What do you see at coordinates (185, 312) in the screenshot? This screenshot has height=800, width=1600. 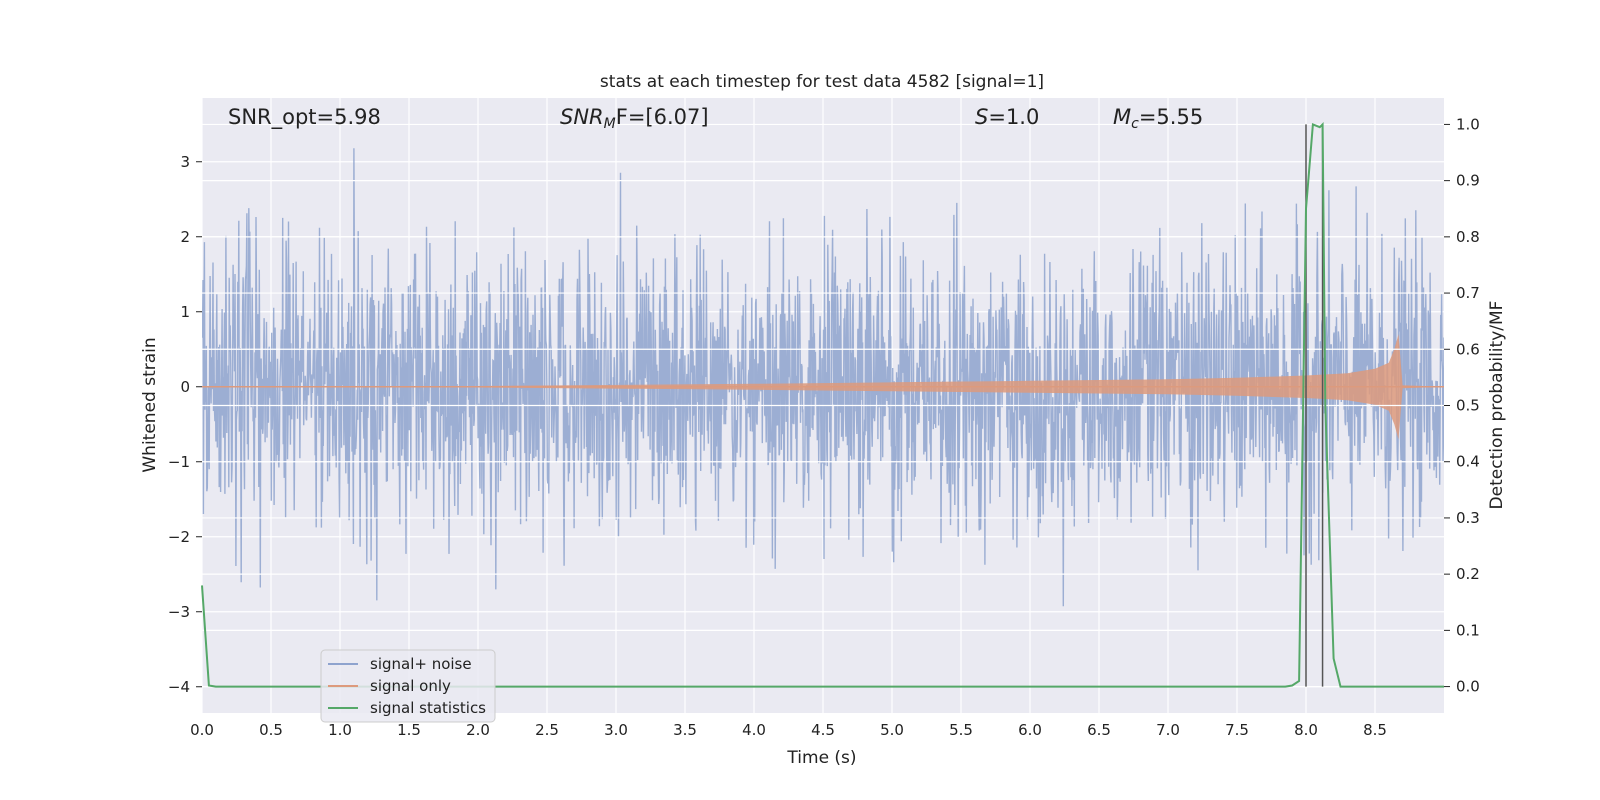 I see `y-tick-label-left: 1` at bounding box center [185, 312].